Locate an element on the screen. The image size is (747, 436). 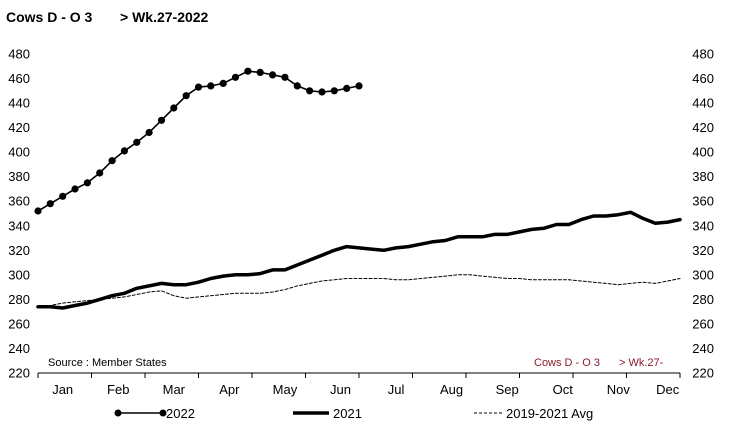
x-tick-label: Aug is located at coordinates (451, 389).